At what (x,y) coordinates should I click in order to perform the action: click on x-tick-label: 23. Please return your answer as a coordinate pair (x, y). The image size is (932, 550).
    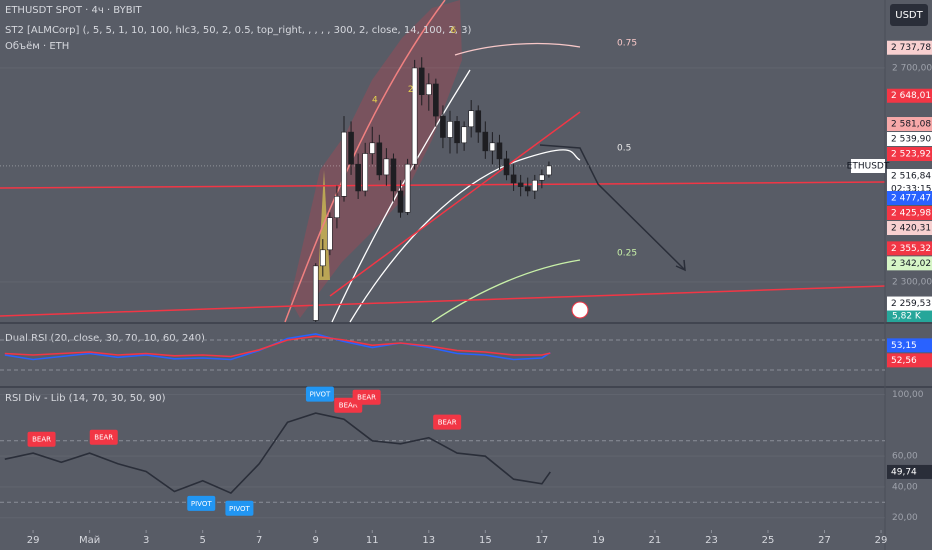
    Looking at the image, I should click on (711, 540).